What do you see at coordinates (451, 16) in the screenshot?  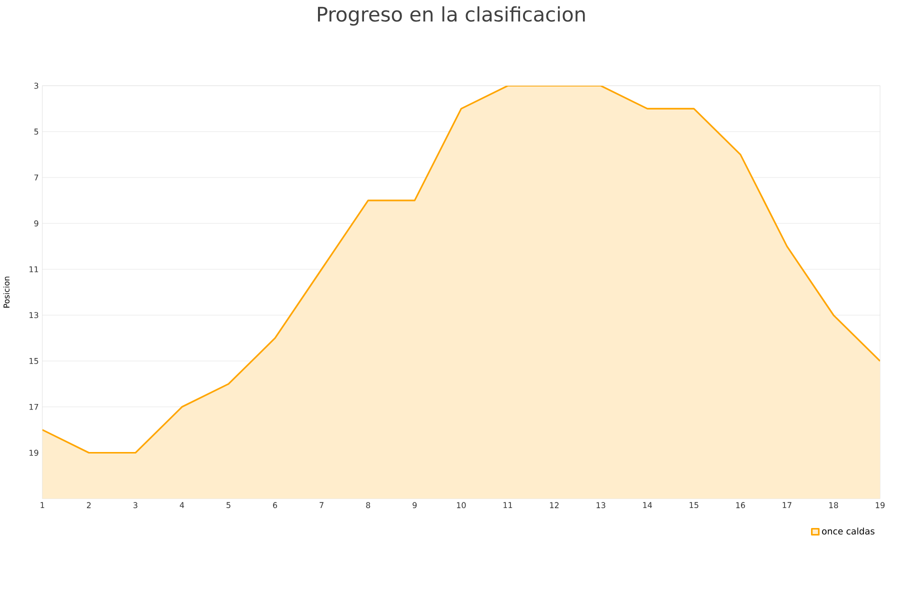 I see `chart-title: Progreso en la clasificacion` at bounding box center [451, 16].